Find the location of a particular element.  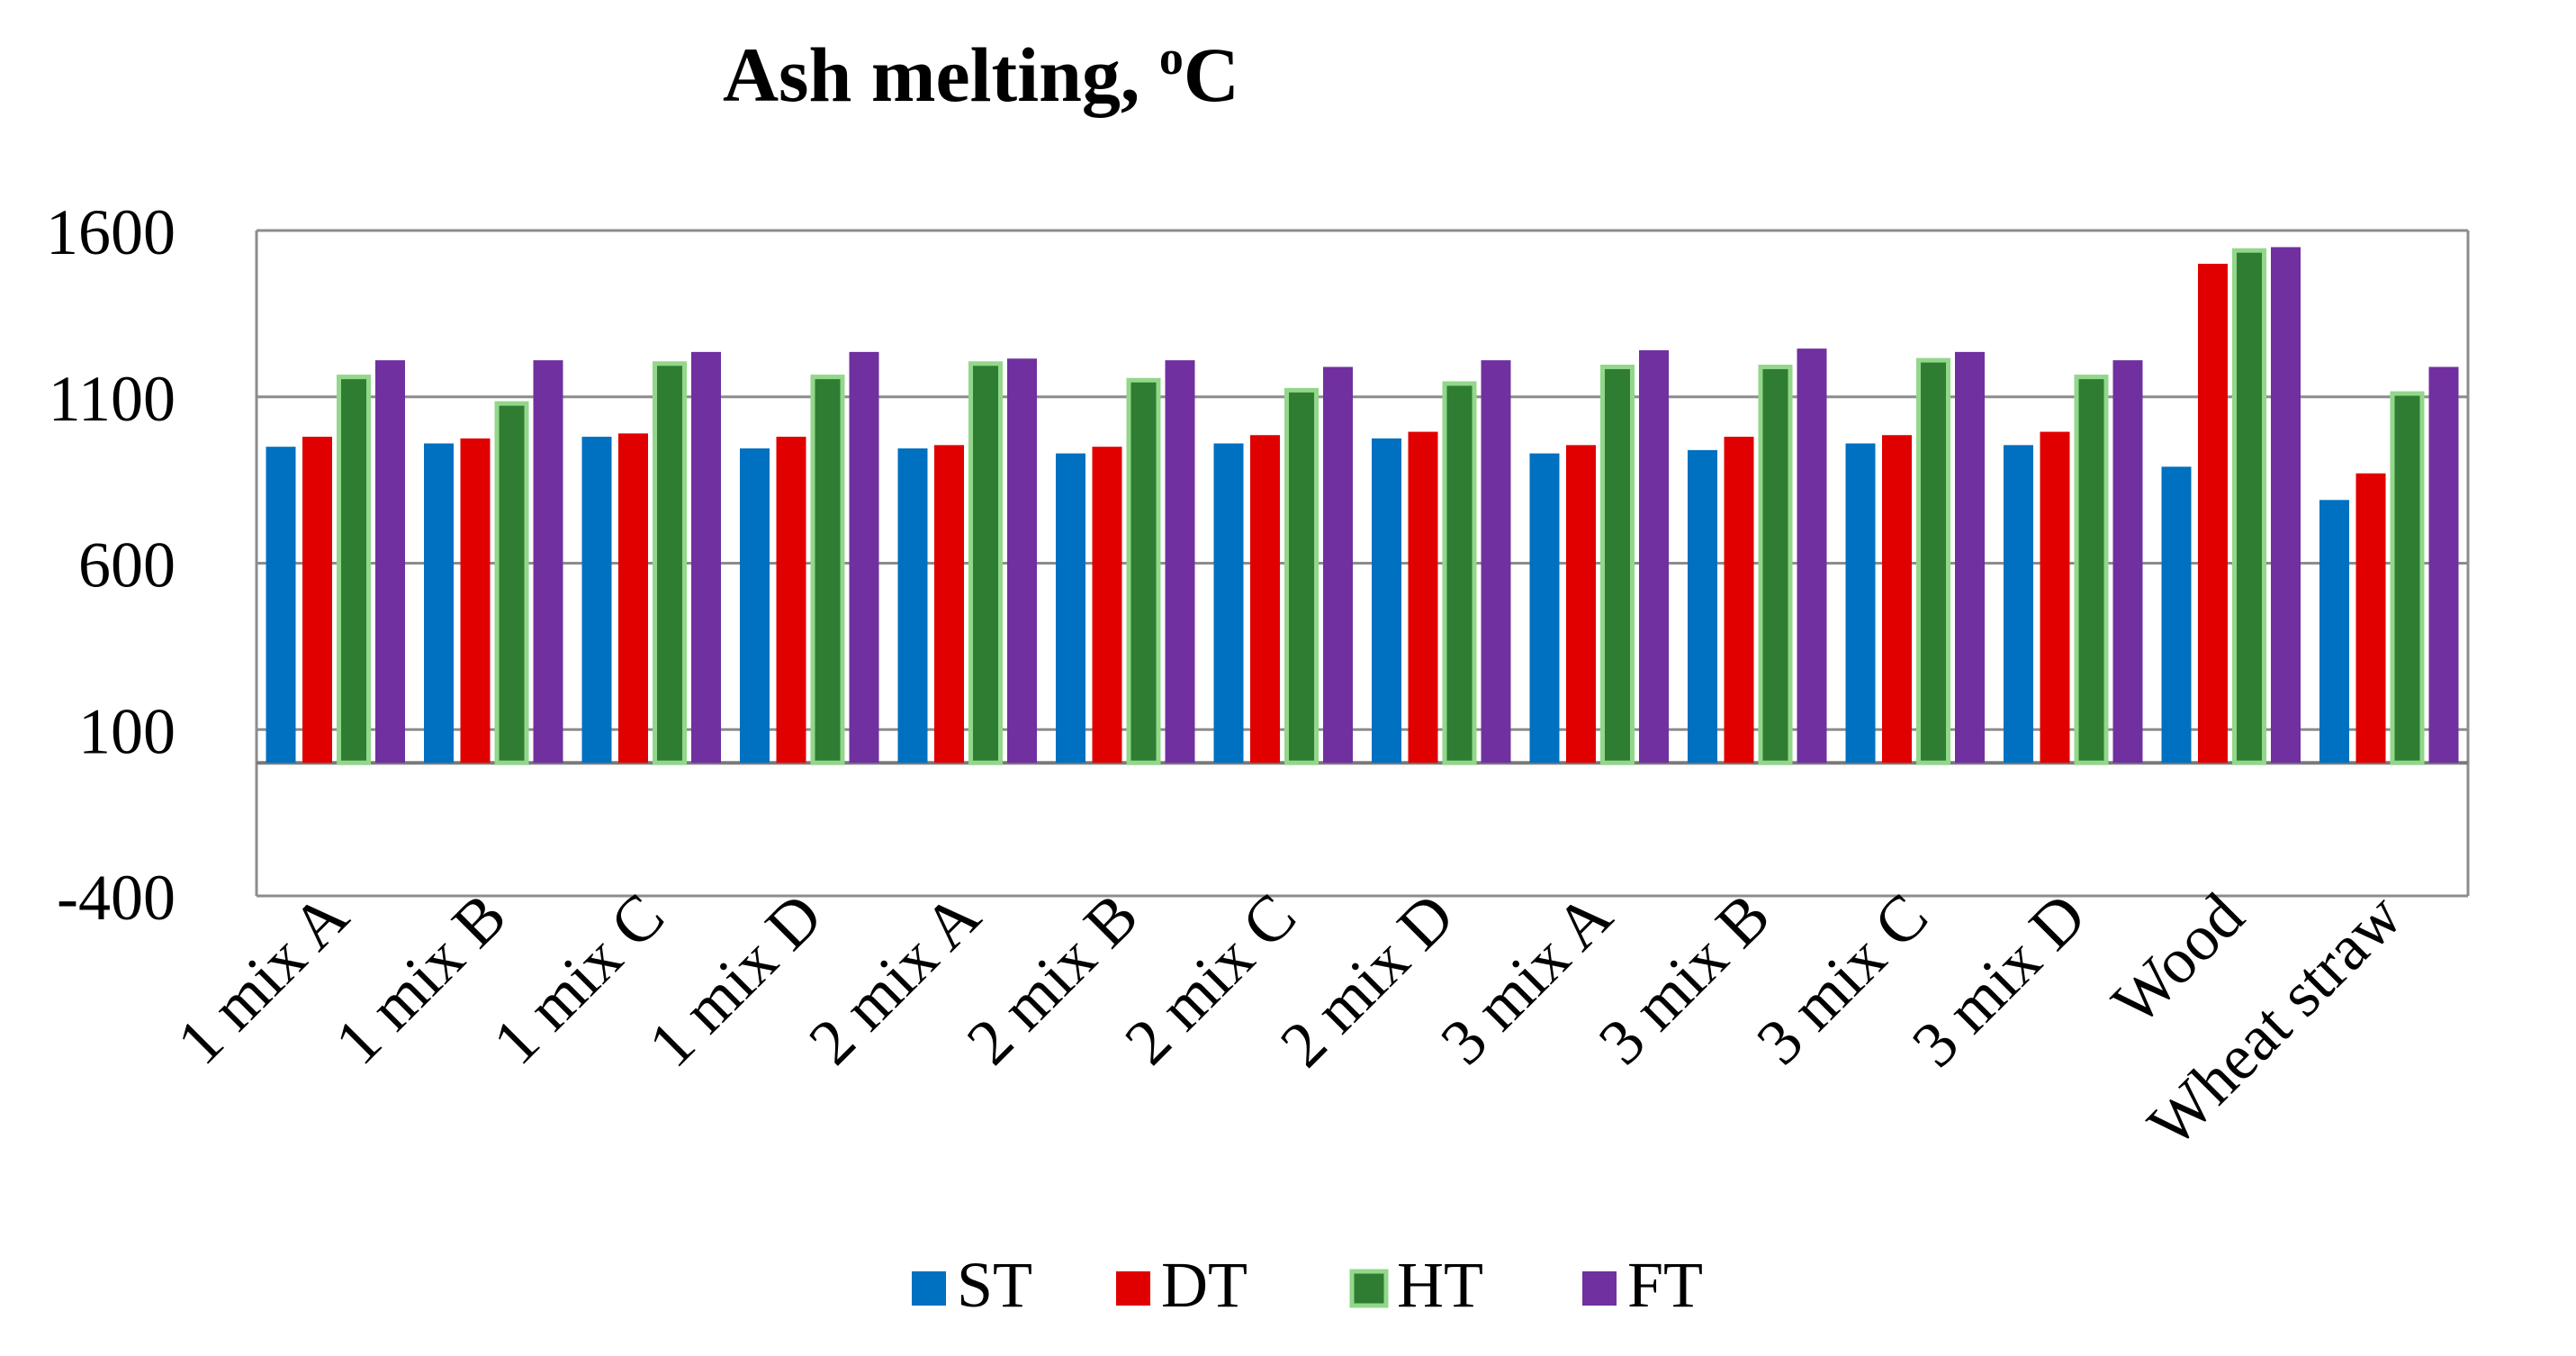

chart-title-main: Ash melting, is located at coordinates (941, 75).